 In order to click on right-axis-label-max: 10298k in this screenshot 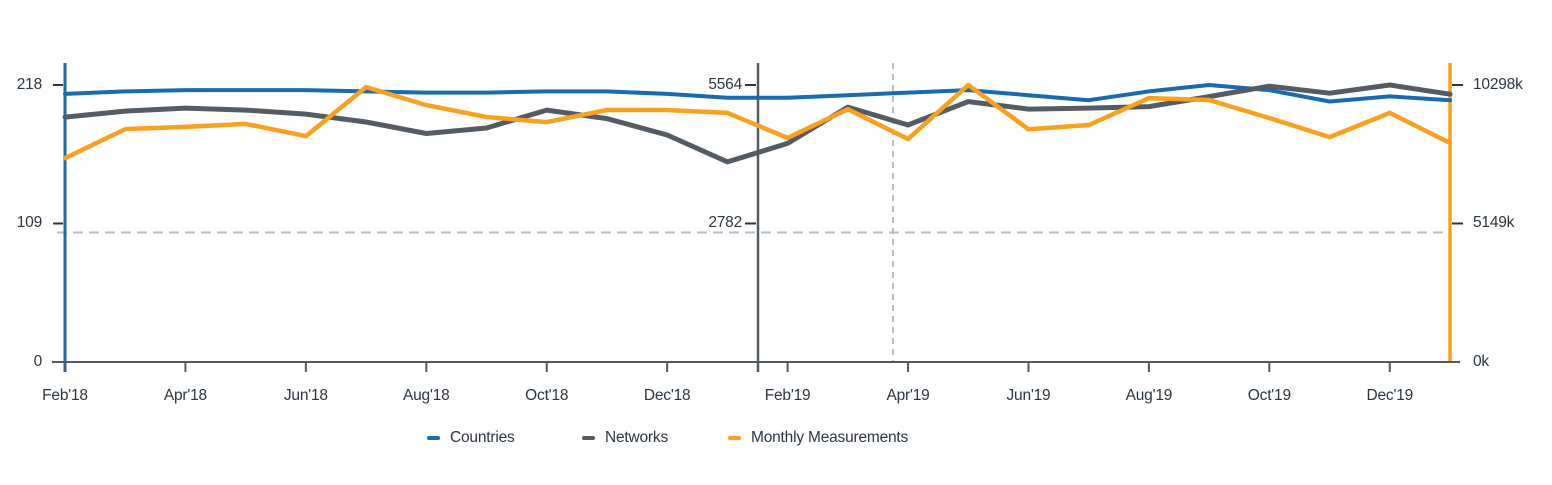, I will do `click(1498, 84)`.